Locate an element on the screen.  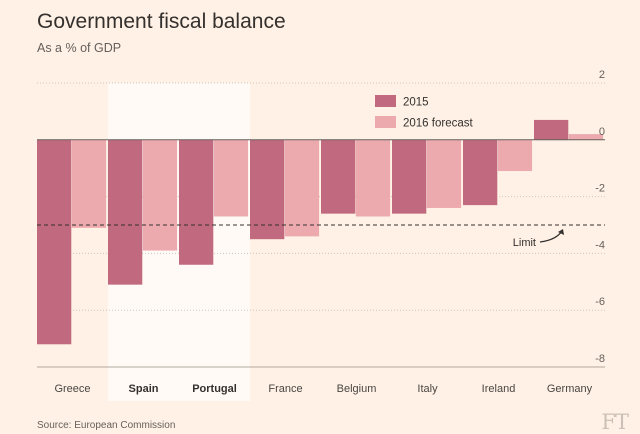
bar-2016-forecast-portugal is located at coordinates (231, 178).